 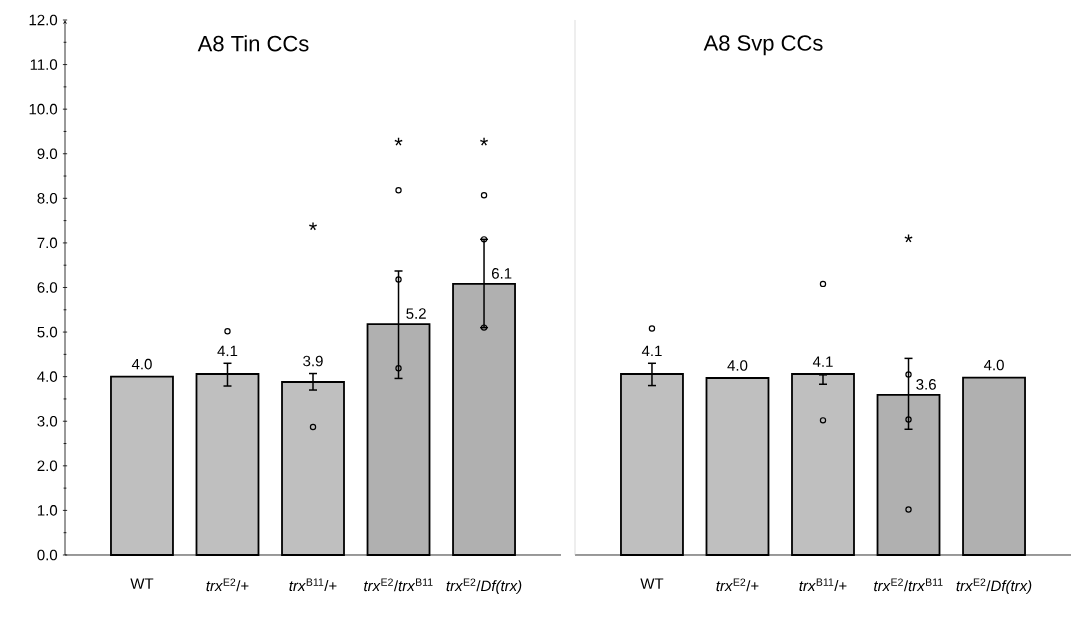 I want to click on y-tick-label: 10.0, so click(x=43, y=109).